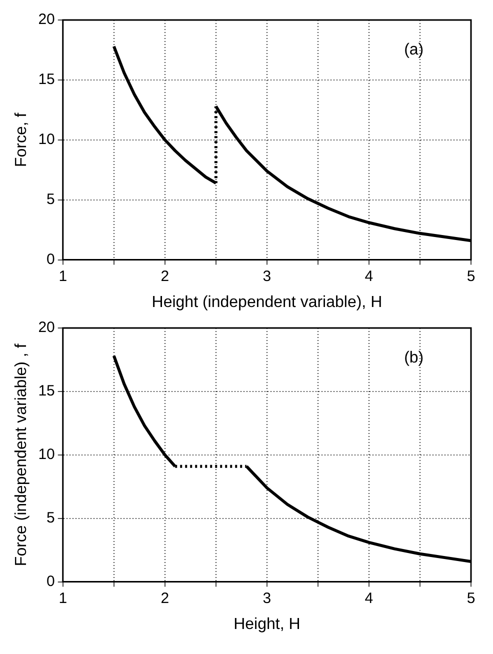  What do you see at coordinates (267, 624) in the screenshot?
I see `x-axis-title: Height, H` at bounding box center [267, 624].